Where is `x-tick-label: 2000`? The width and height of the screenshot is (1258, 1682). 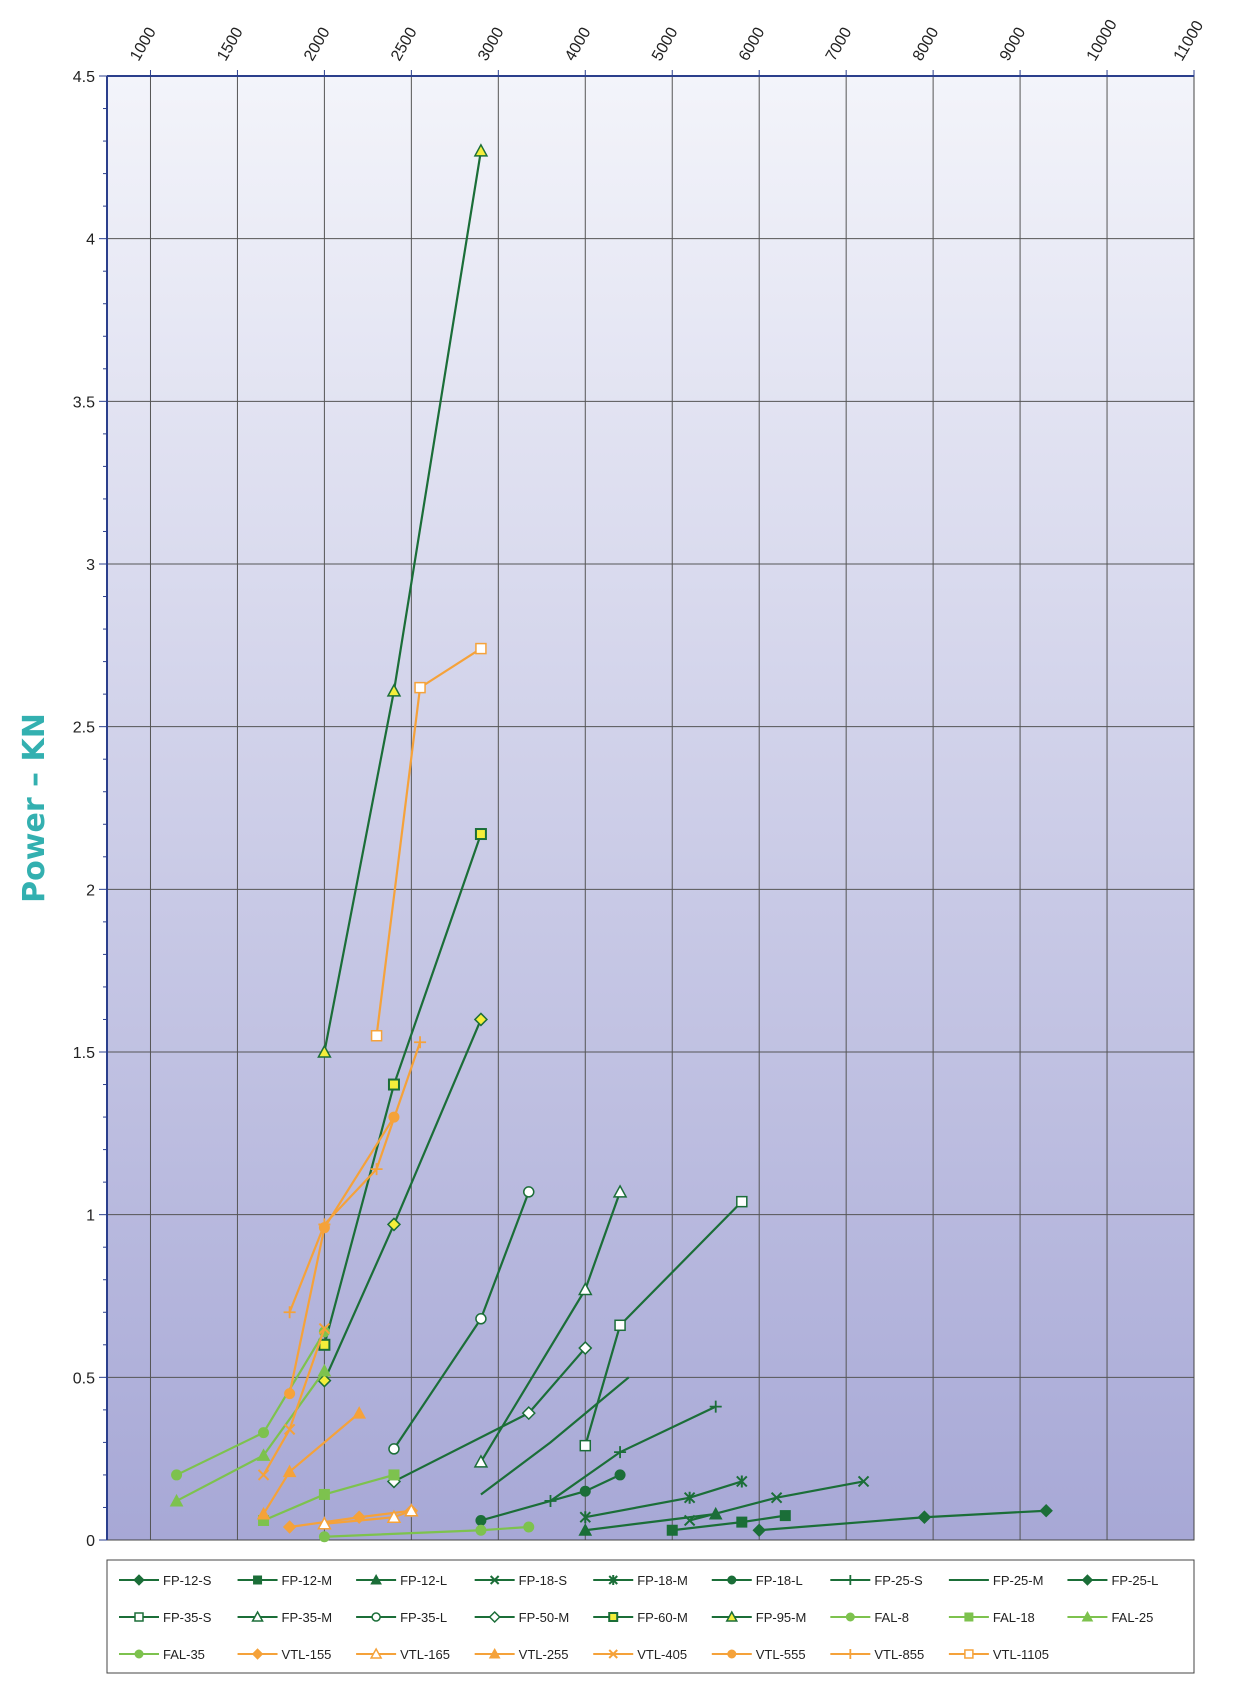 x-tick-label: 2000 is located at coordinates (317, 44).